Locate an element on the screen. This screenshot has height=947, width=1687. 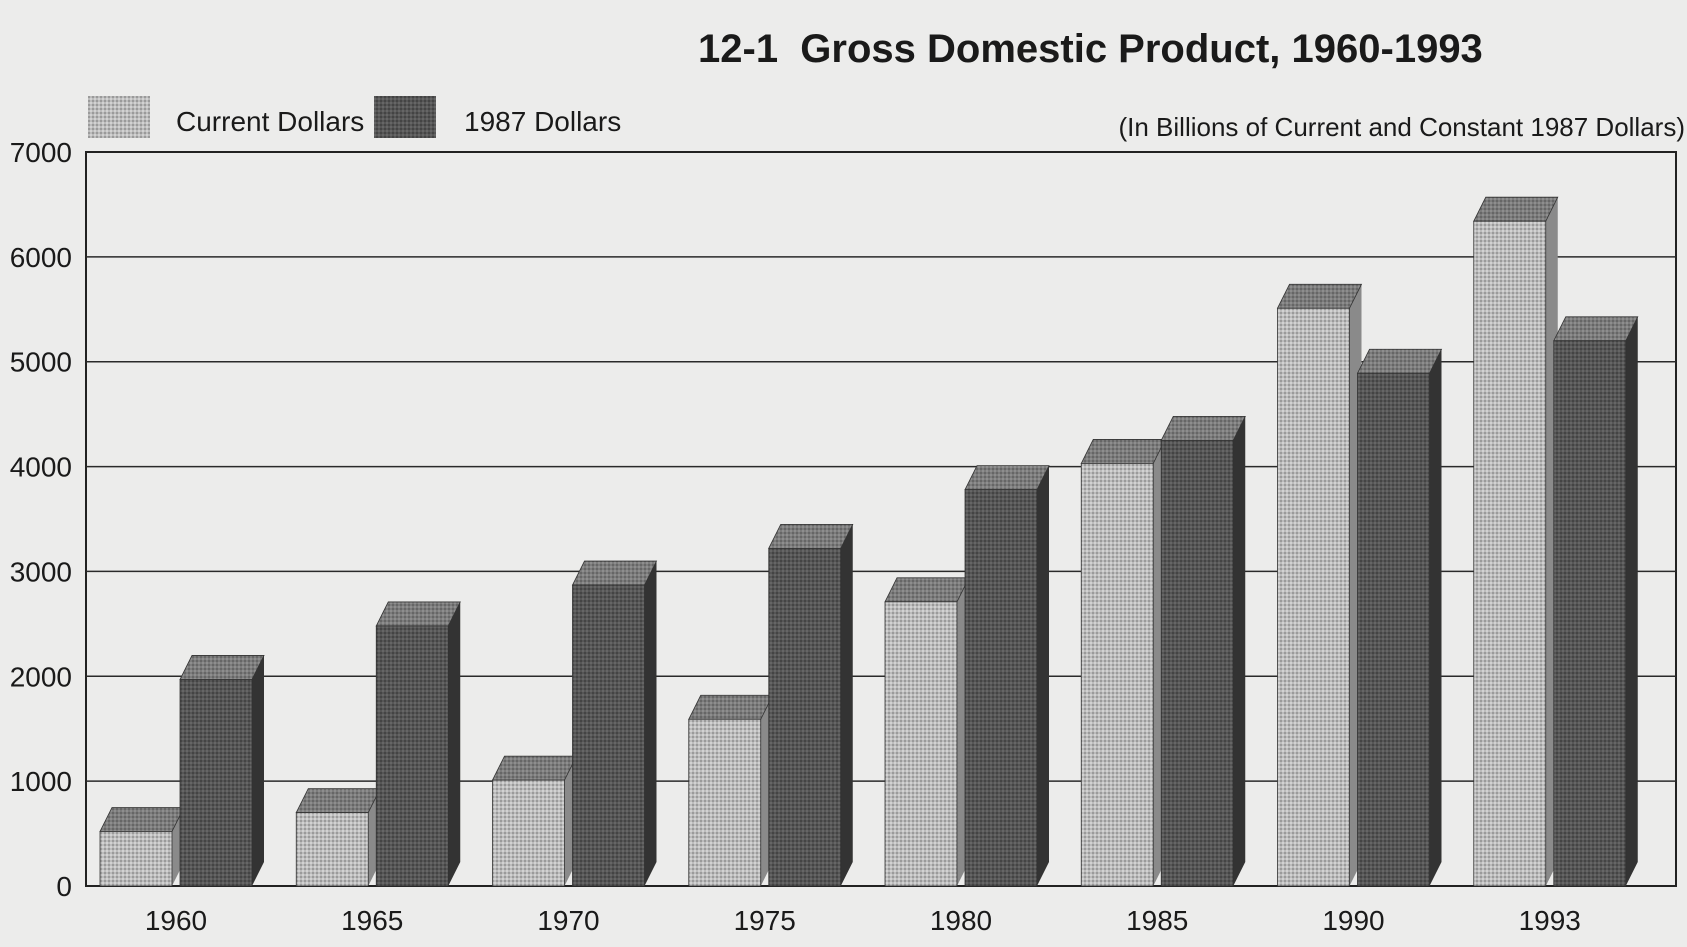
x-axis-ticks: 1960 1965 1970 1975 1980 1985 1990 1993 is located at coordinates (863, 920).